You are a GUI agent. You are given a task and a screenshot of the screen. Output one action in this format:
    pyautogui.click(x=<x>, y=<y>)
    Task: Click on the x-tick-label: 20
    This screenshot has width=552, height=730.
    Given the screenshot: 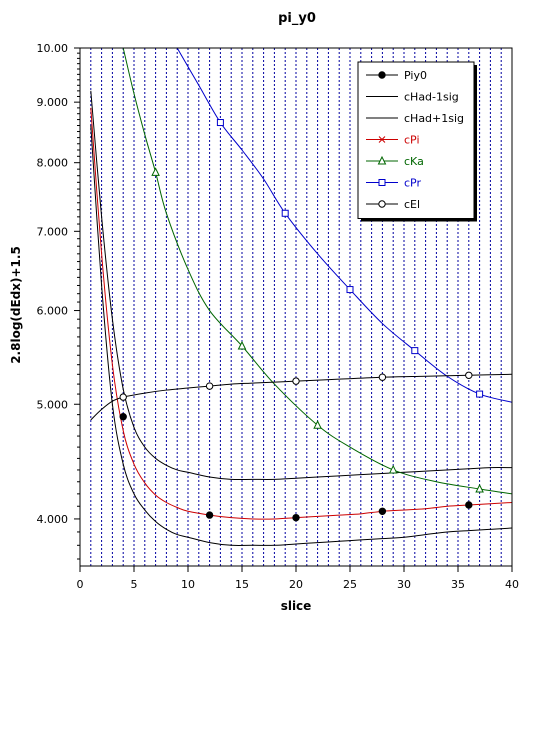 What is the action you would take?
    pyautogui.click(x=296, y=584)
    